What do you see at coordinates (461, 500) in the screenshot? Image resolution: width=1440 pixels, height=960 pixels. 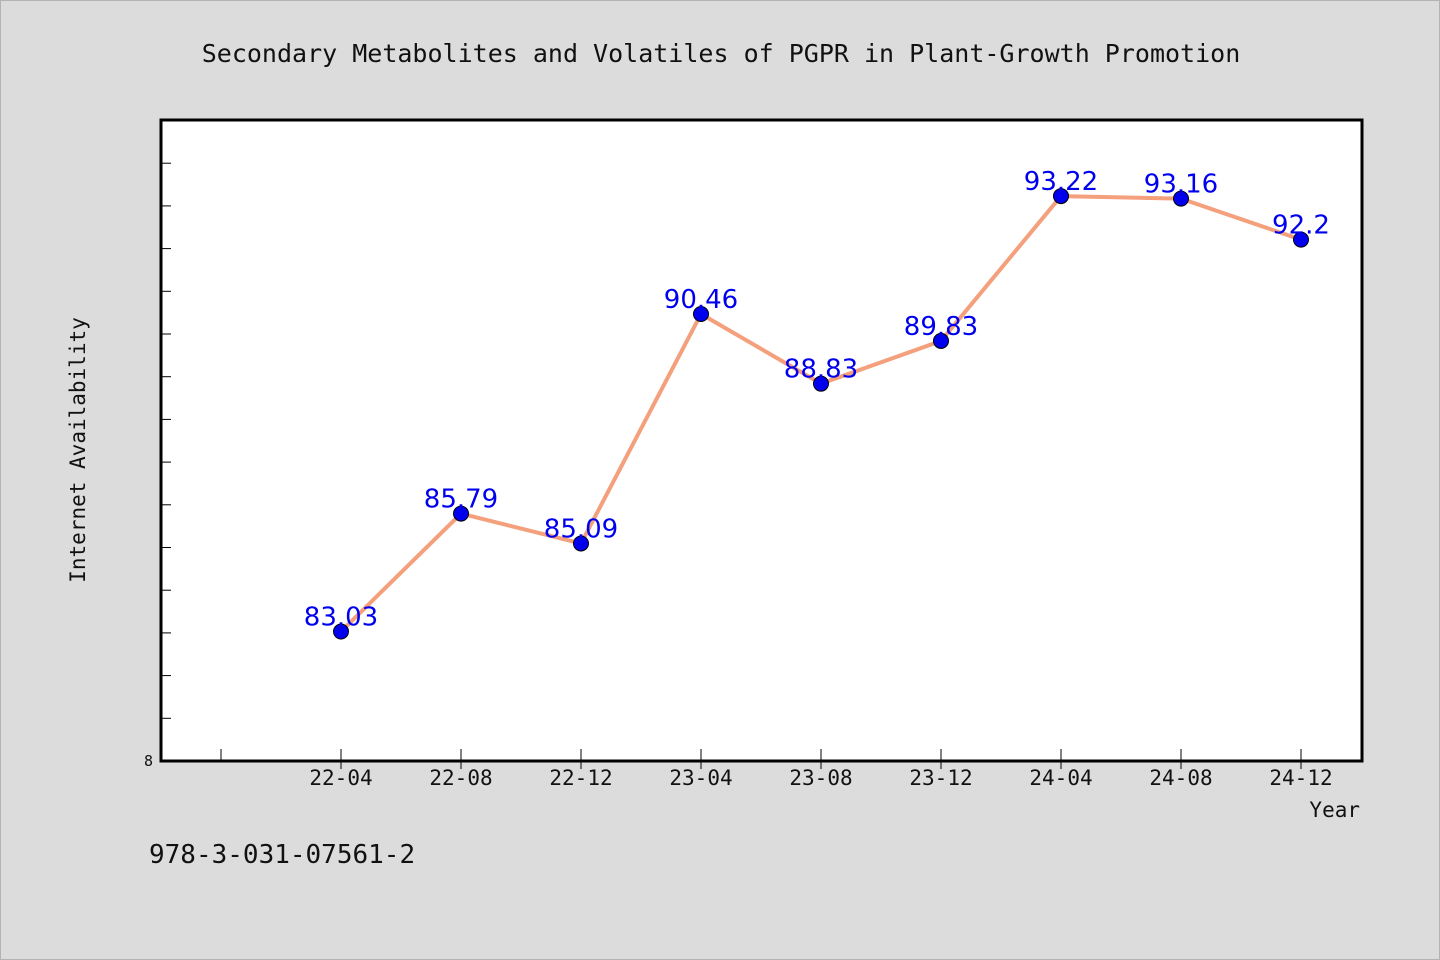 I see `data-label: 85.79` at bounding box center [461, 500].